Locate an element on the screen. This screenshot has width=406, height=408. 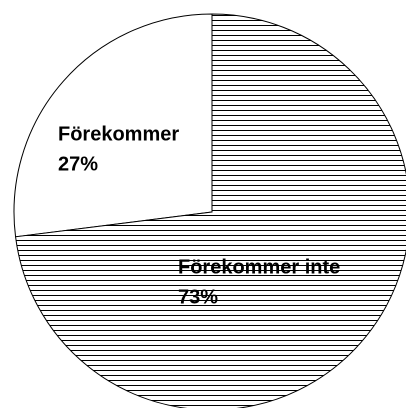
slice-value-label: 27% is located at coordinates (78, 164).